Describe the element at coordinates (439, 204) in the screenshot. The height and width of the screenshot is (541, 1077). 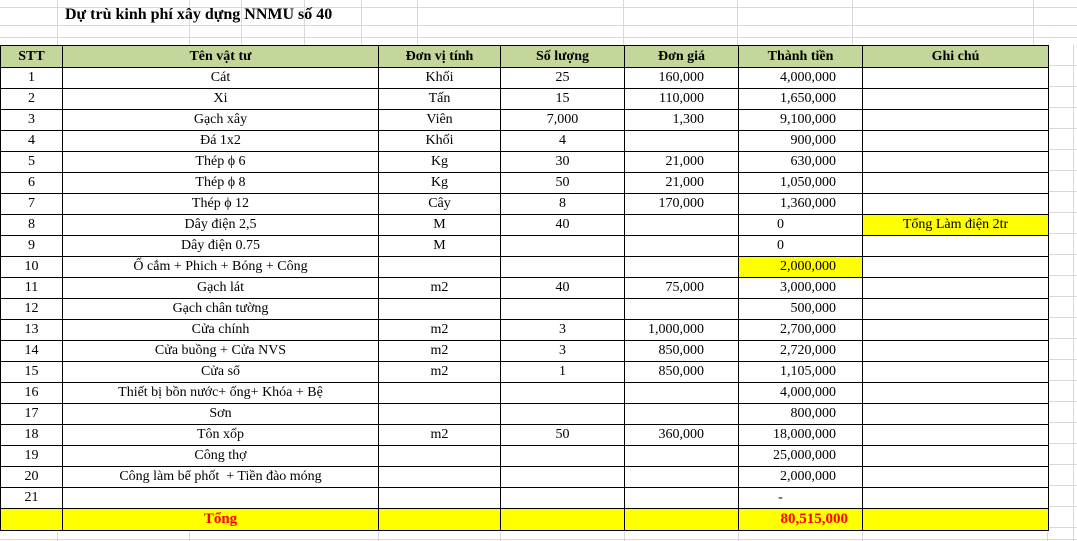
I see `cell-unit: Cây` at that location.